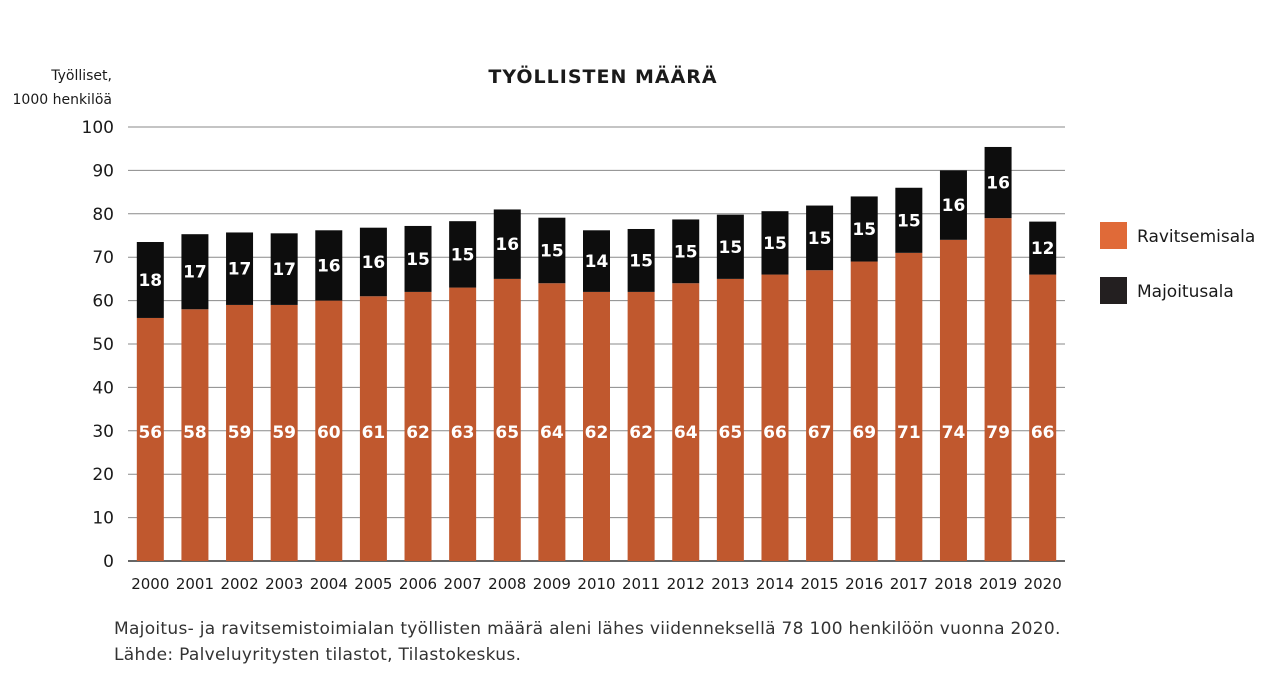  What do you see at coordinates (62, 100) in the screenshot?
I see `y-axis-label-line-2: 1000 henkilöä` at bounding box center [62, 100].